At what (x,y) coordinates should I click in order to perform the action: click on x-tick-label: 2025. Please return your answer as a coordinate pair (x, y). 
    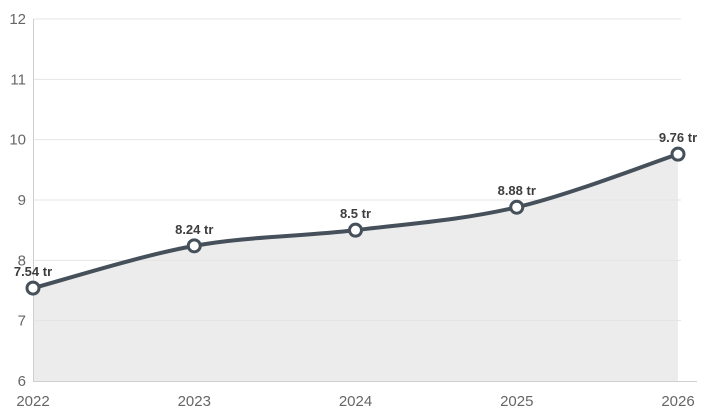
    Looking at the image, I should click on (516, 401).